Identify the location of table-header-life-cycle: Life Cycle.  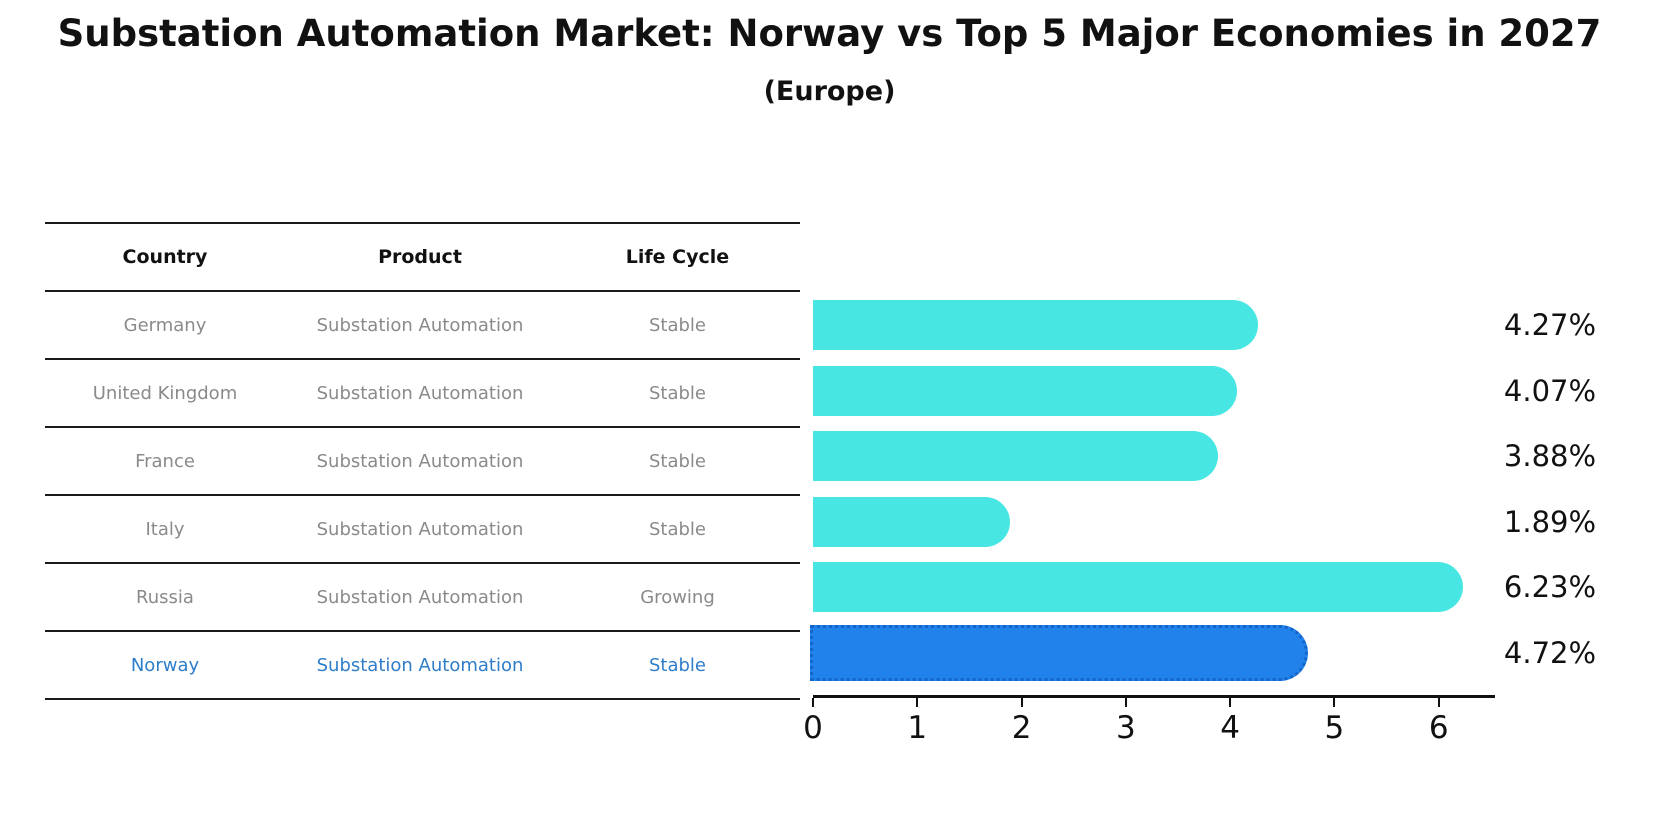
(677, 257).